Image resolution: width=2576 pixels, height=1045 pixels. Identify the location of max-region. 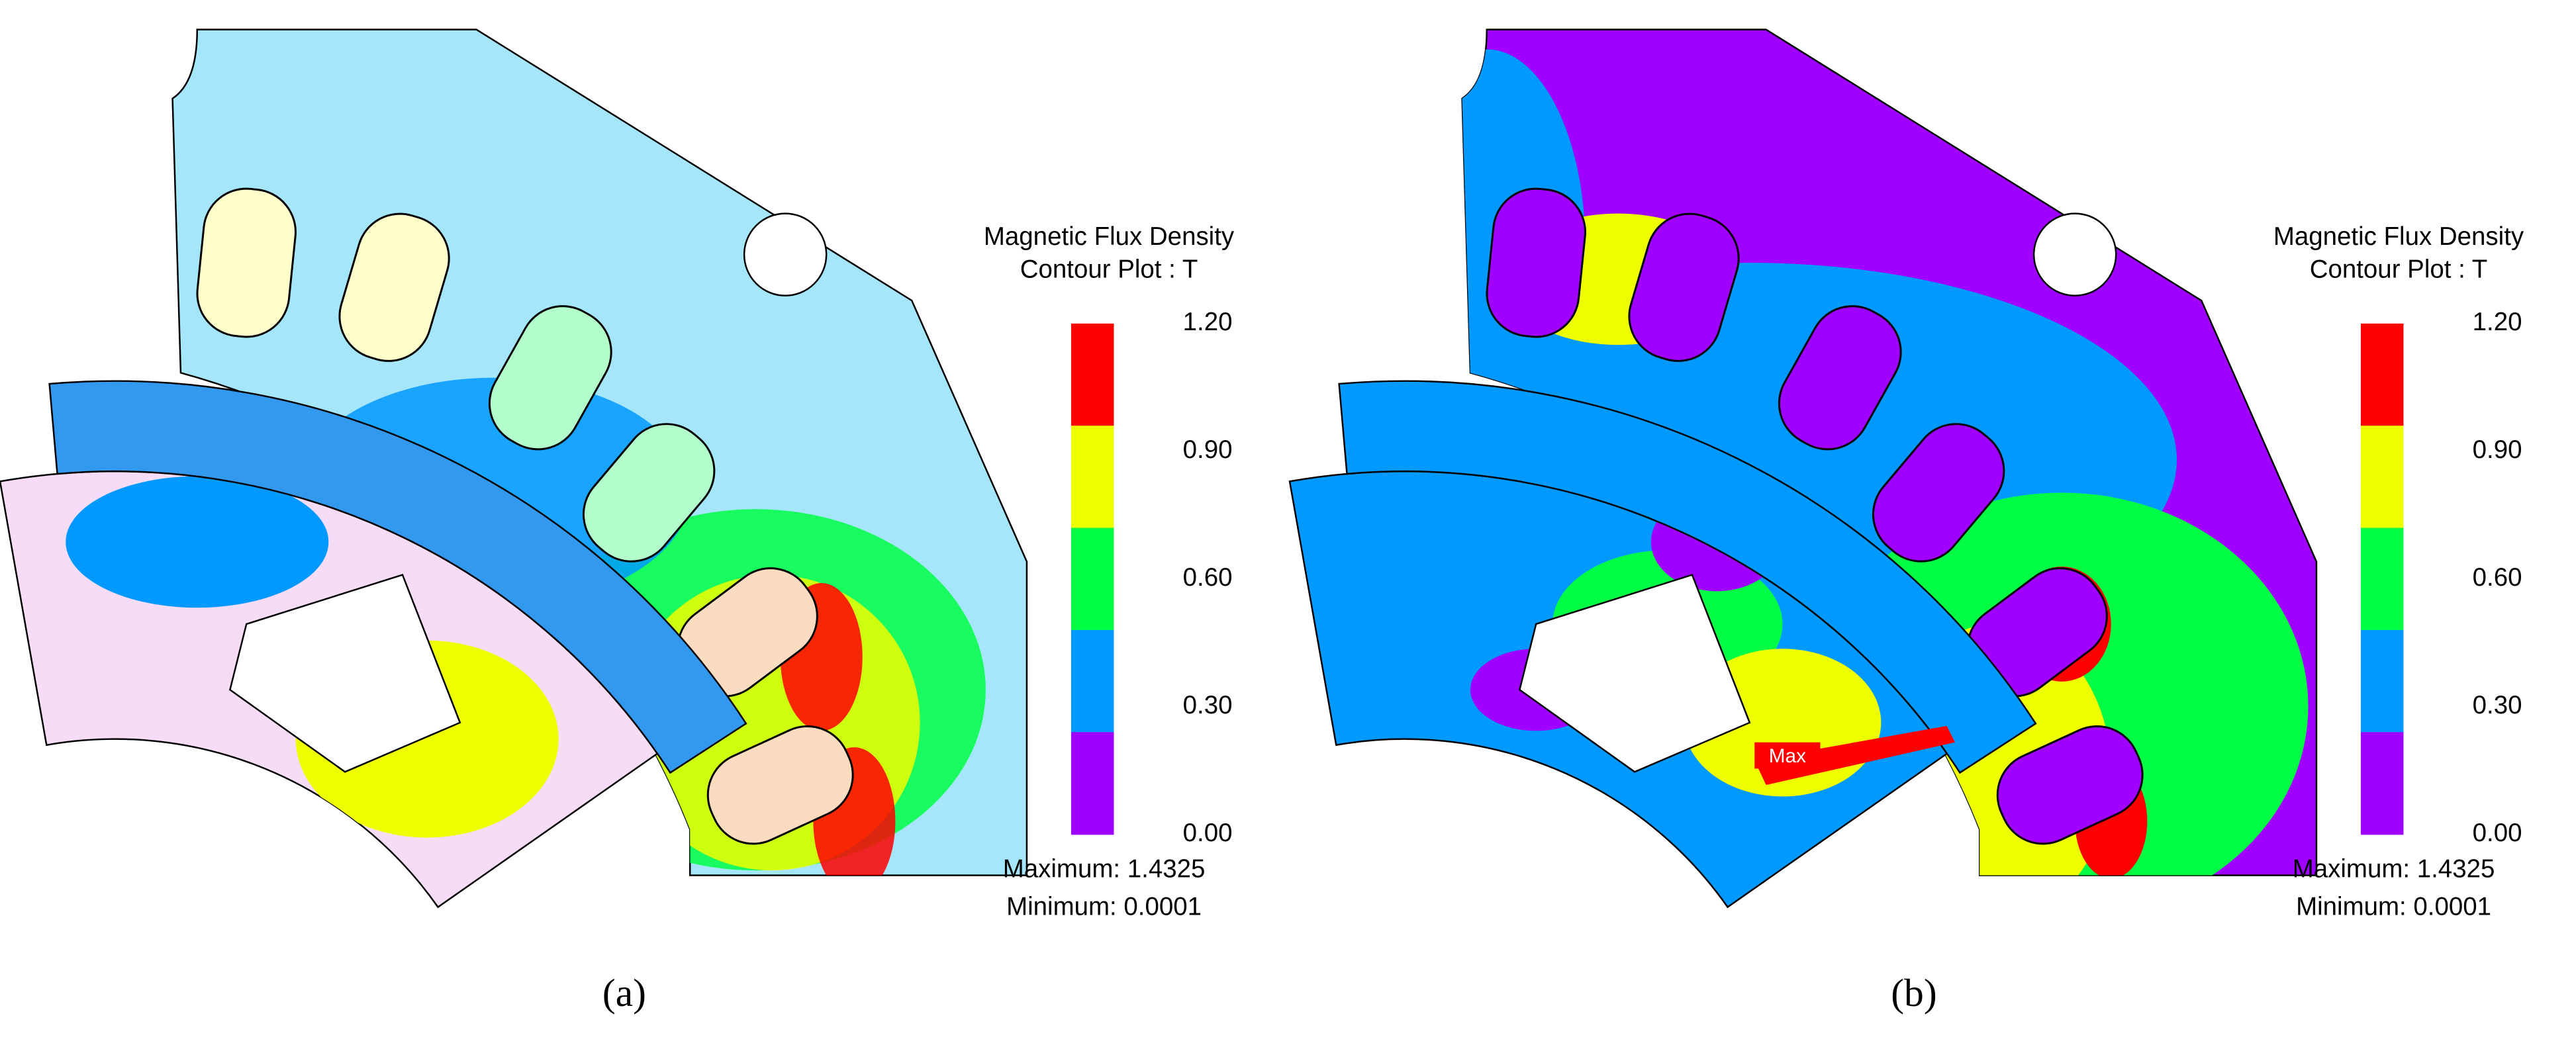
(1854, 755).